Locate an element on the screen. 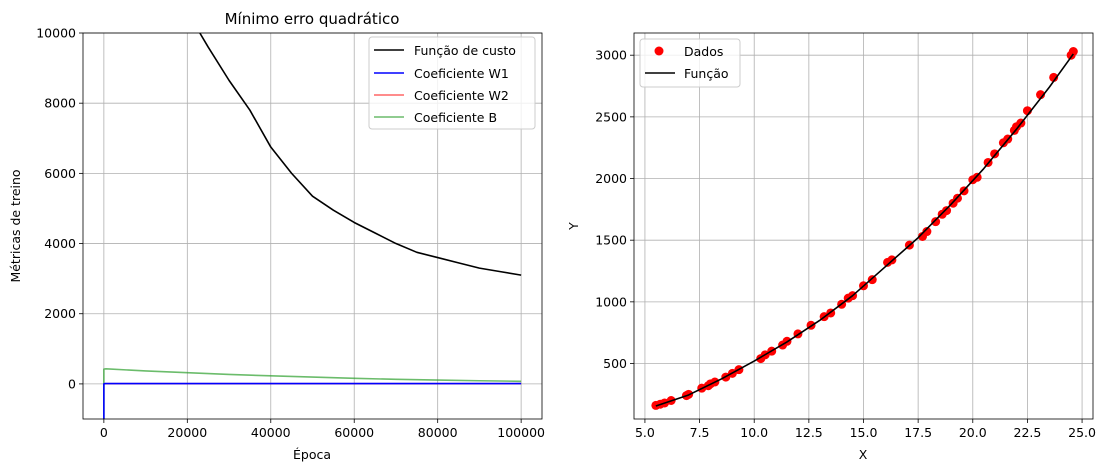 The height and width of the screenshot is (473, 1104). x-tick-label: 80000 is located at coordinates (438, 432).